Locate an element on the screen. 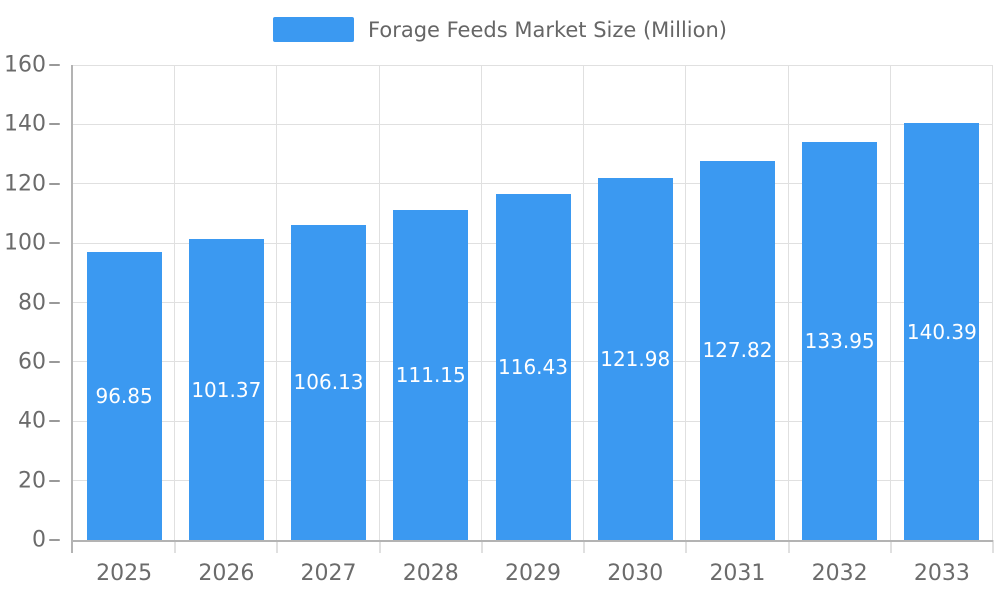 Image resolution: width=1000 pixels, height=600 pixels. bar-value-label: 96.85 is located at coordinates (124, 396).